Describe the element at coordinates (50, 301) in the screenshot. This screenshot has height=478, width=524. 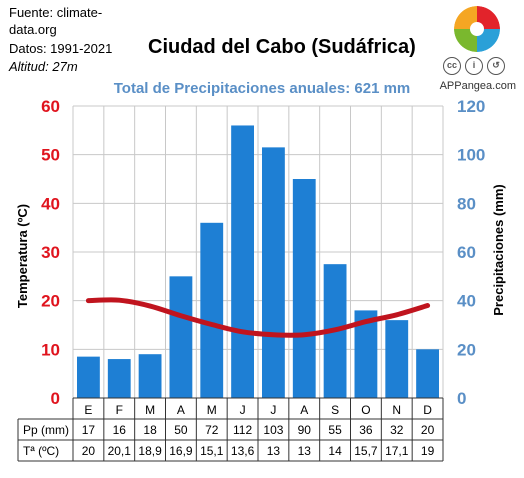
I see `left-axis-tick-label: 20` at that location.